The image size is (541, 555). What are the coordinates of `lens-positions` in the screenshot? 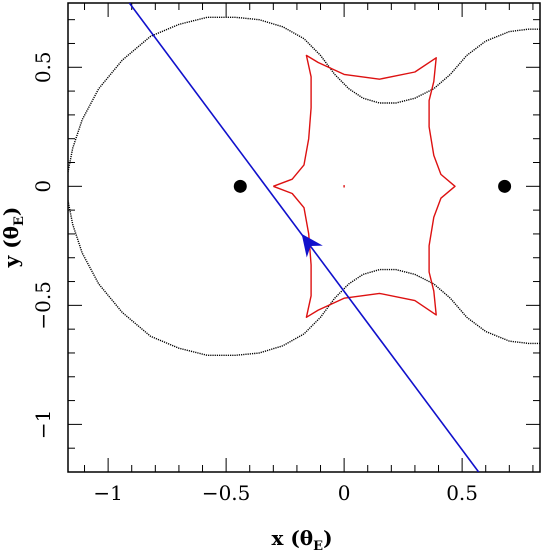 It's located at (372, 186).